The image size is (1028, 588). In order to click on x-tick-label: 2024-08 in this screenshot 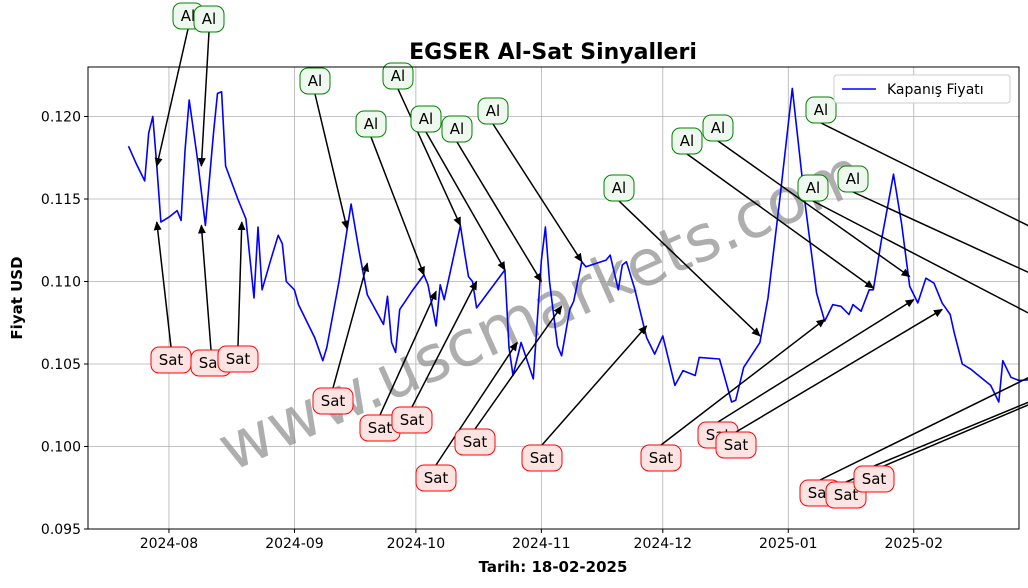, I will do `click(169, 544)`.